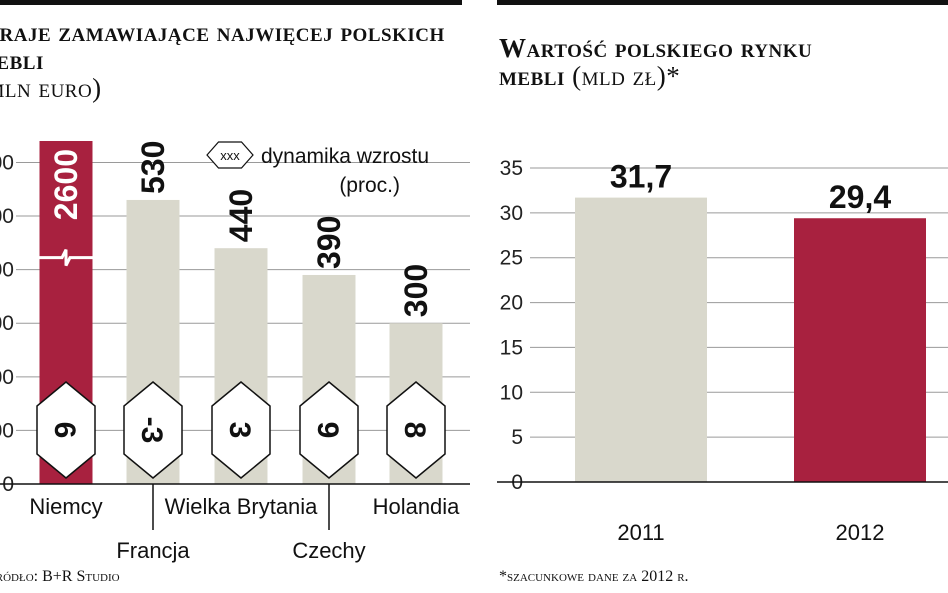 The image size is (948, 593). I want to click on x-tick-label: Czechy, so click(328, 550).